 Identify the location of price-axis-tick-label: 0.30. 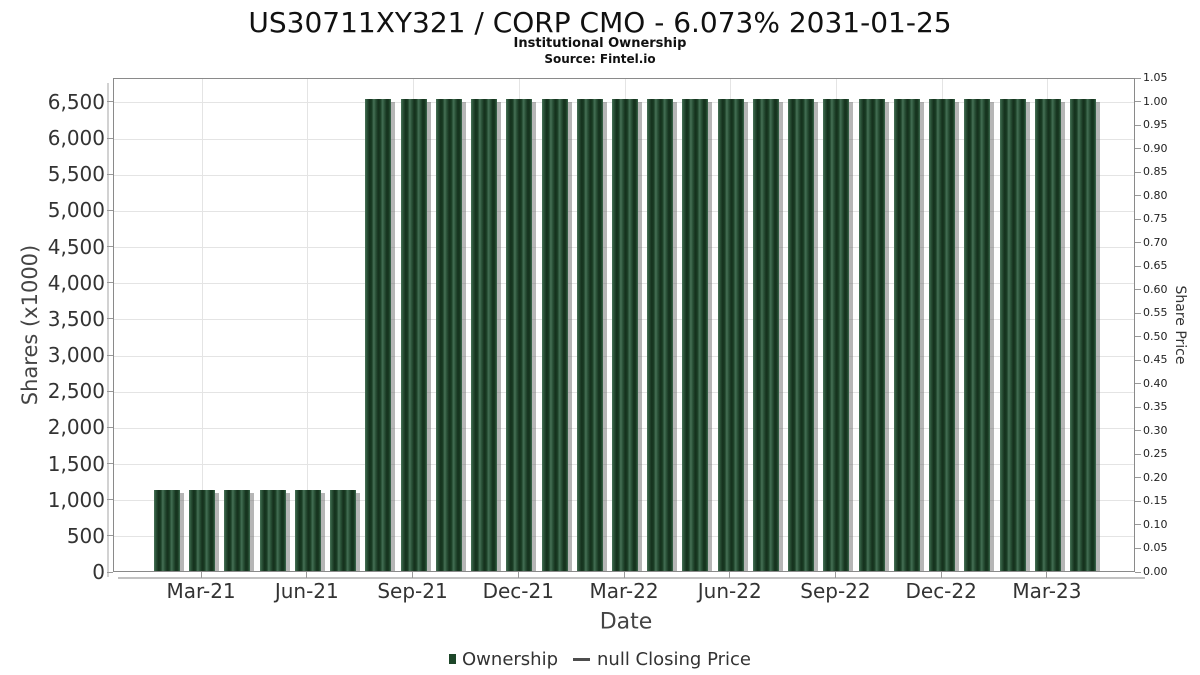
(1155, 430).